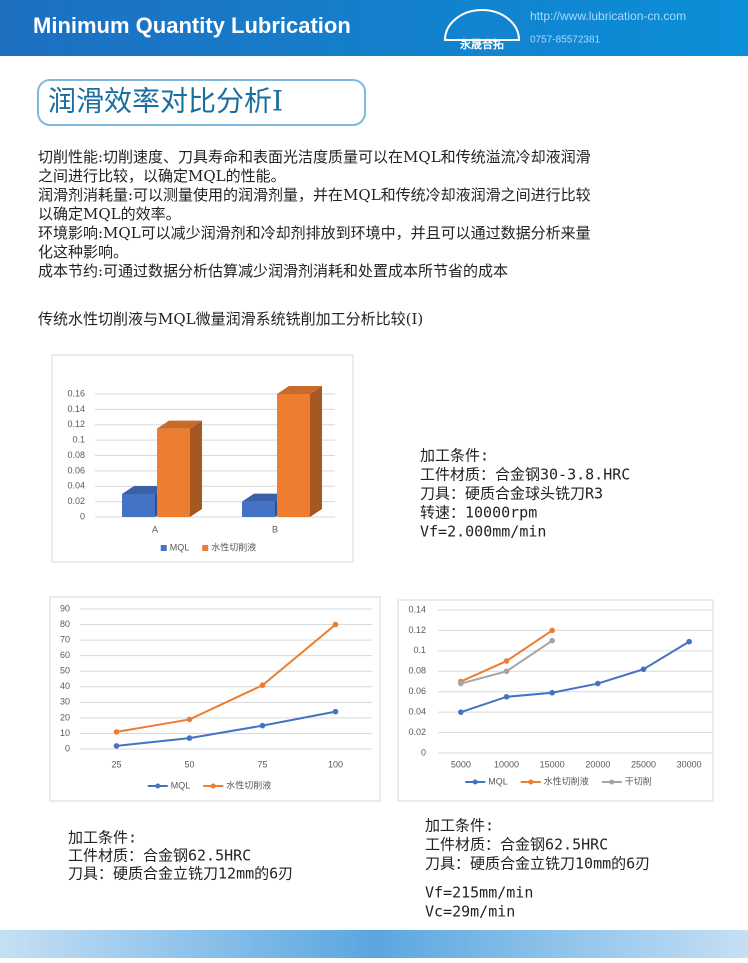 This screenshot has width=748, height=963. Describe the element at coordinates (454, 456) in the screenshot. I see `condition-line: 加工条件:` at that location.